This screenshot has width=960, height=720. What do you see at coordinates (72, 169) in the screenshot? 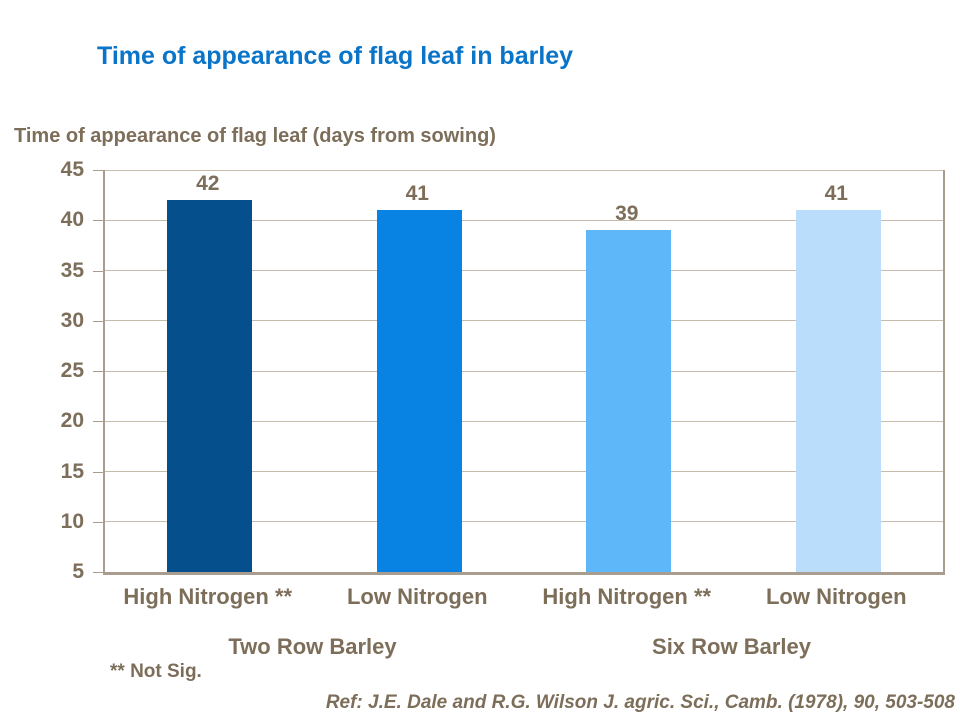
I see `y-tick-label: 45` at bounding box center [72, 169].